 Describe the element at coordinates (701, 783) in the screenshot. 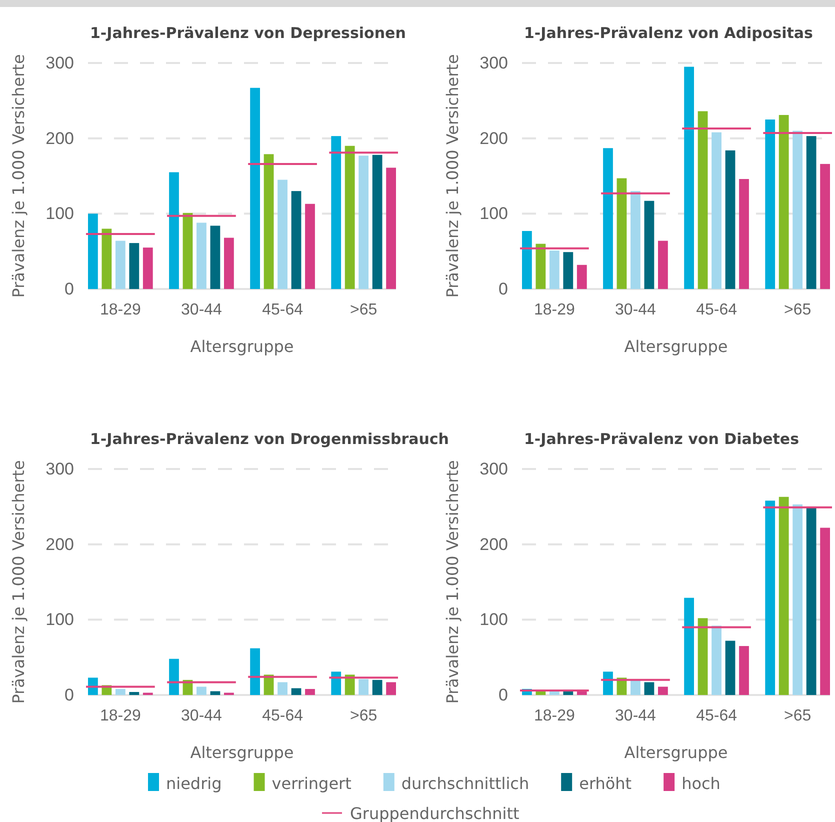

I see `legend-label: hoch` at that location.